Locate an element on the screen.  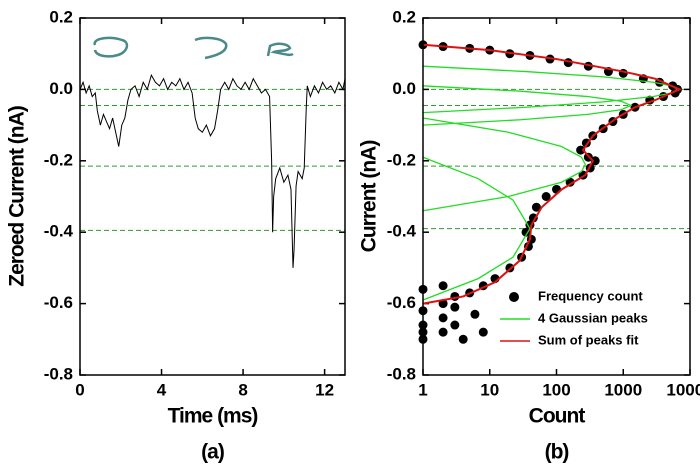
x-tick-label: 10000 is located at coordinates (683, 389).